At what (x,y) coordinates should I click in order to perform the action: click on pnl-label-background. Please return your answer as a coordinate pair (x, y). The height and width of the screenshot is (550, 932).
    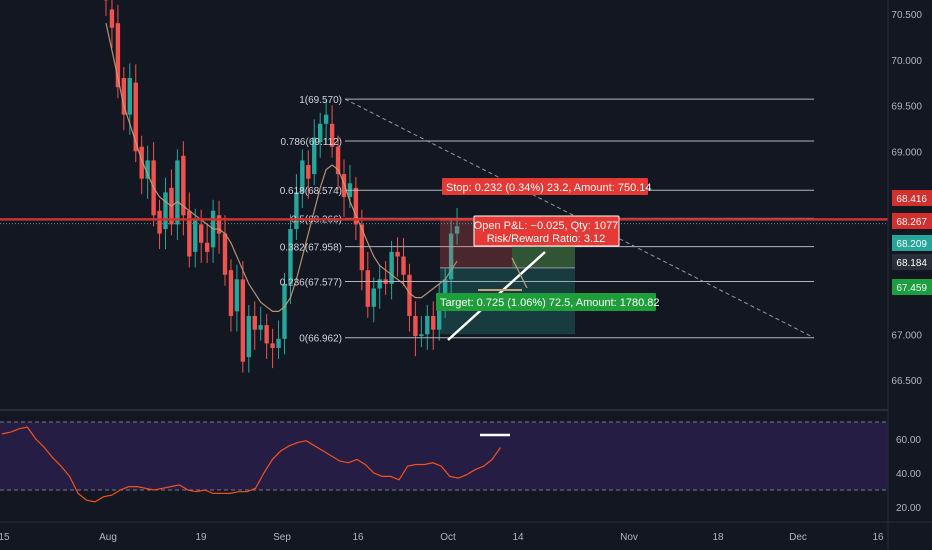
    Looking at the image, I should click on (546, 231).